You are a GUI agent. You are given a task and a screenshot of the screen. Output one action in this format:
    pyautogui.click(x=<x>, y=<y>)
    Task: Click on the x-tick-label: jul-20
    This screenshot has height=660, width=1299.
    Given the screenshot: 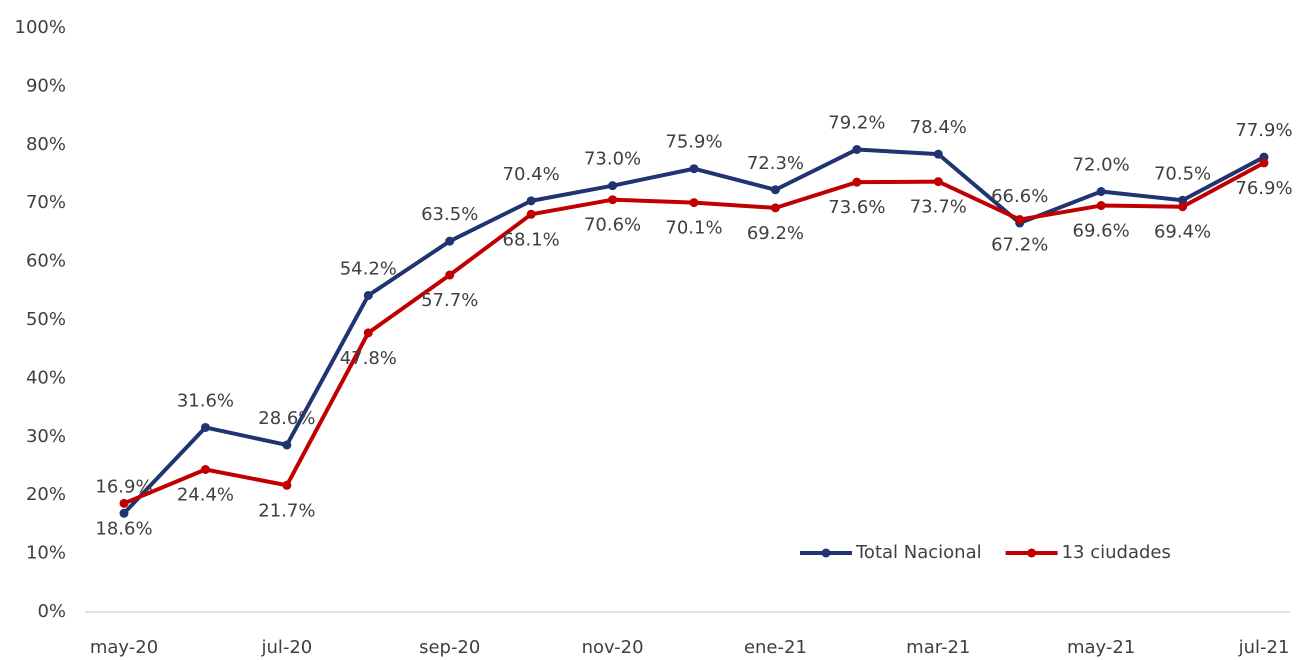 What is the action you would take?
    pyautogui.click(x=286, y=647)
    